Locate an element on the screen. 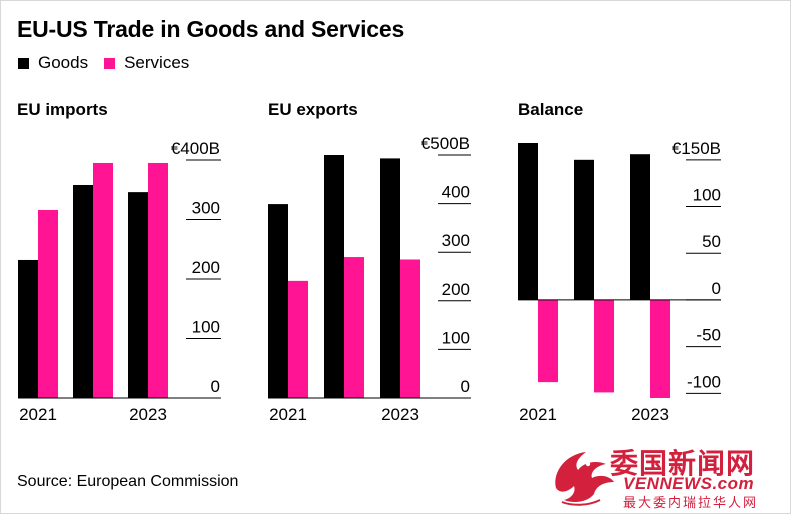 Image resolution: width=791 pixels, height=514 pixels. tick-label-eu-exports-100: 100 is located at coordinates (456, 337).